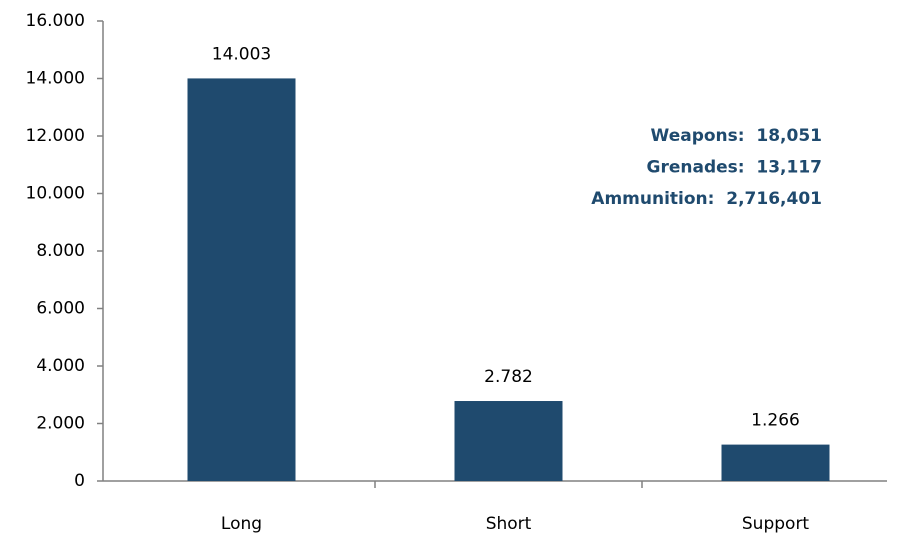 The image size is (898, 535). What do you see at coordinates (509, 524) in the screenshot?
I see `x-tick-label: Short` at bounding box center [509, 524].